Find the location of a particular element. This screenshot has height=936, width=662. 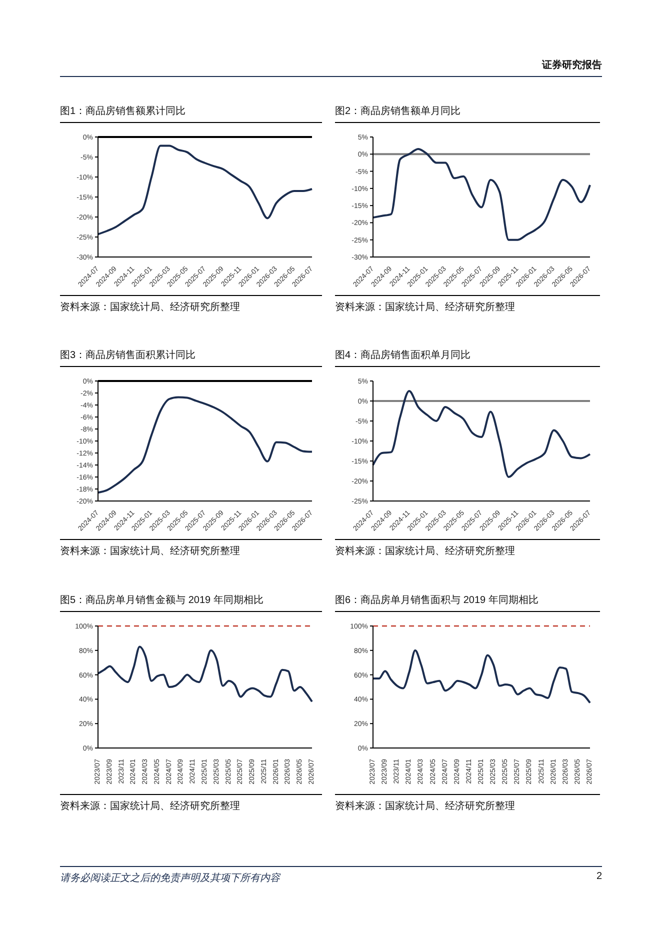

text: 证券研究报告 is located at coordinates (572, 65).